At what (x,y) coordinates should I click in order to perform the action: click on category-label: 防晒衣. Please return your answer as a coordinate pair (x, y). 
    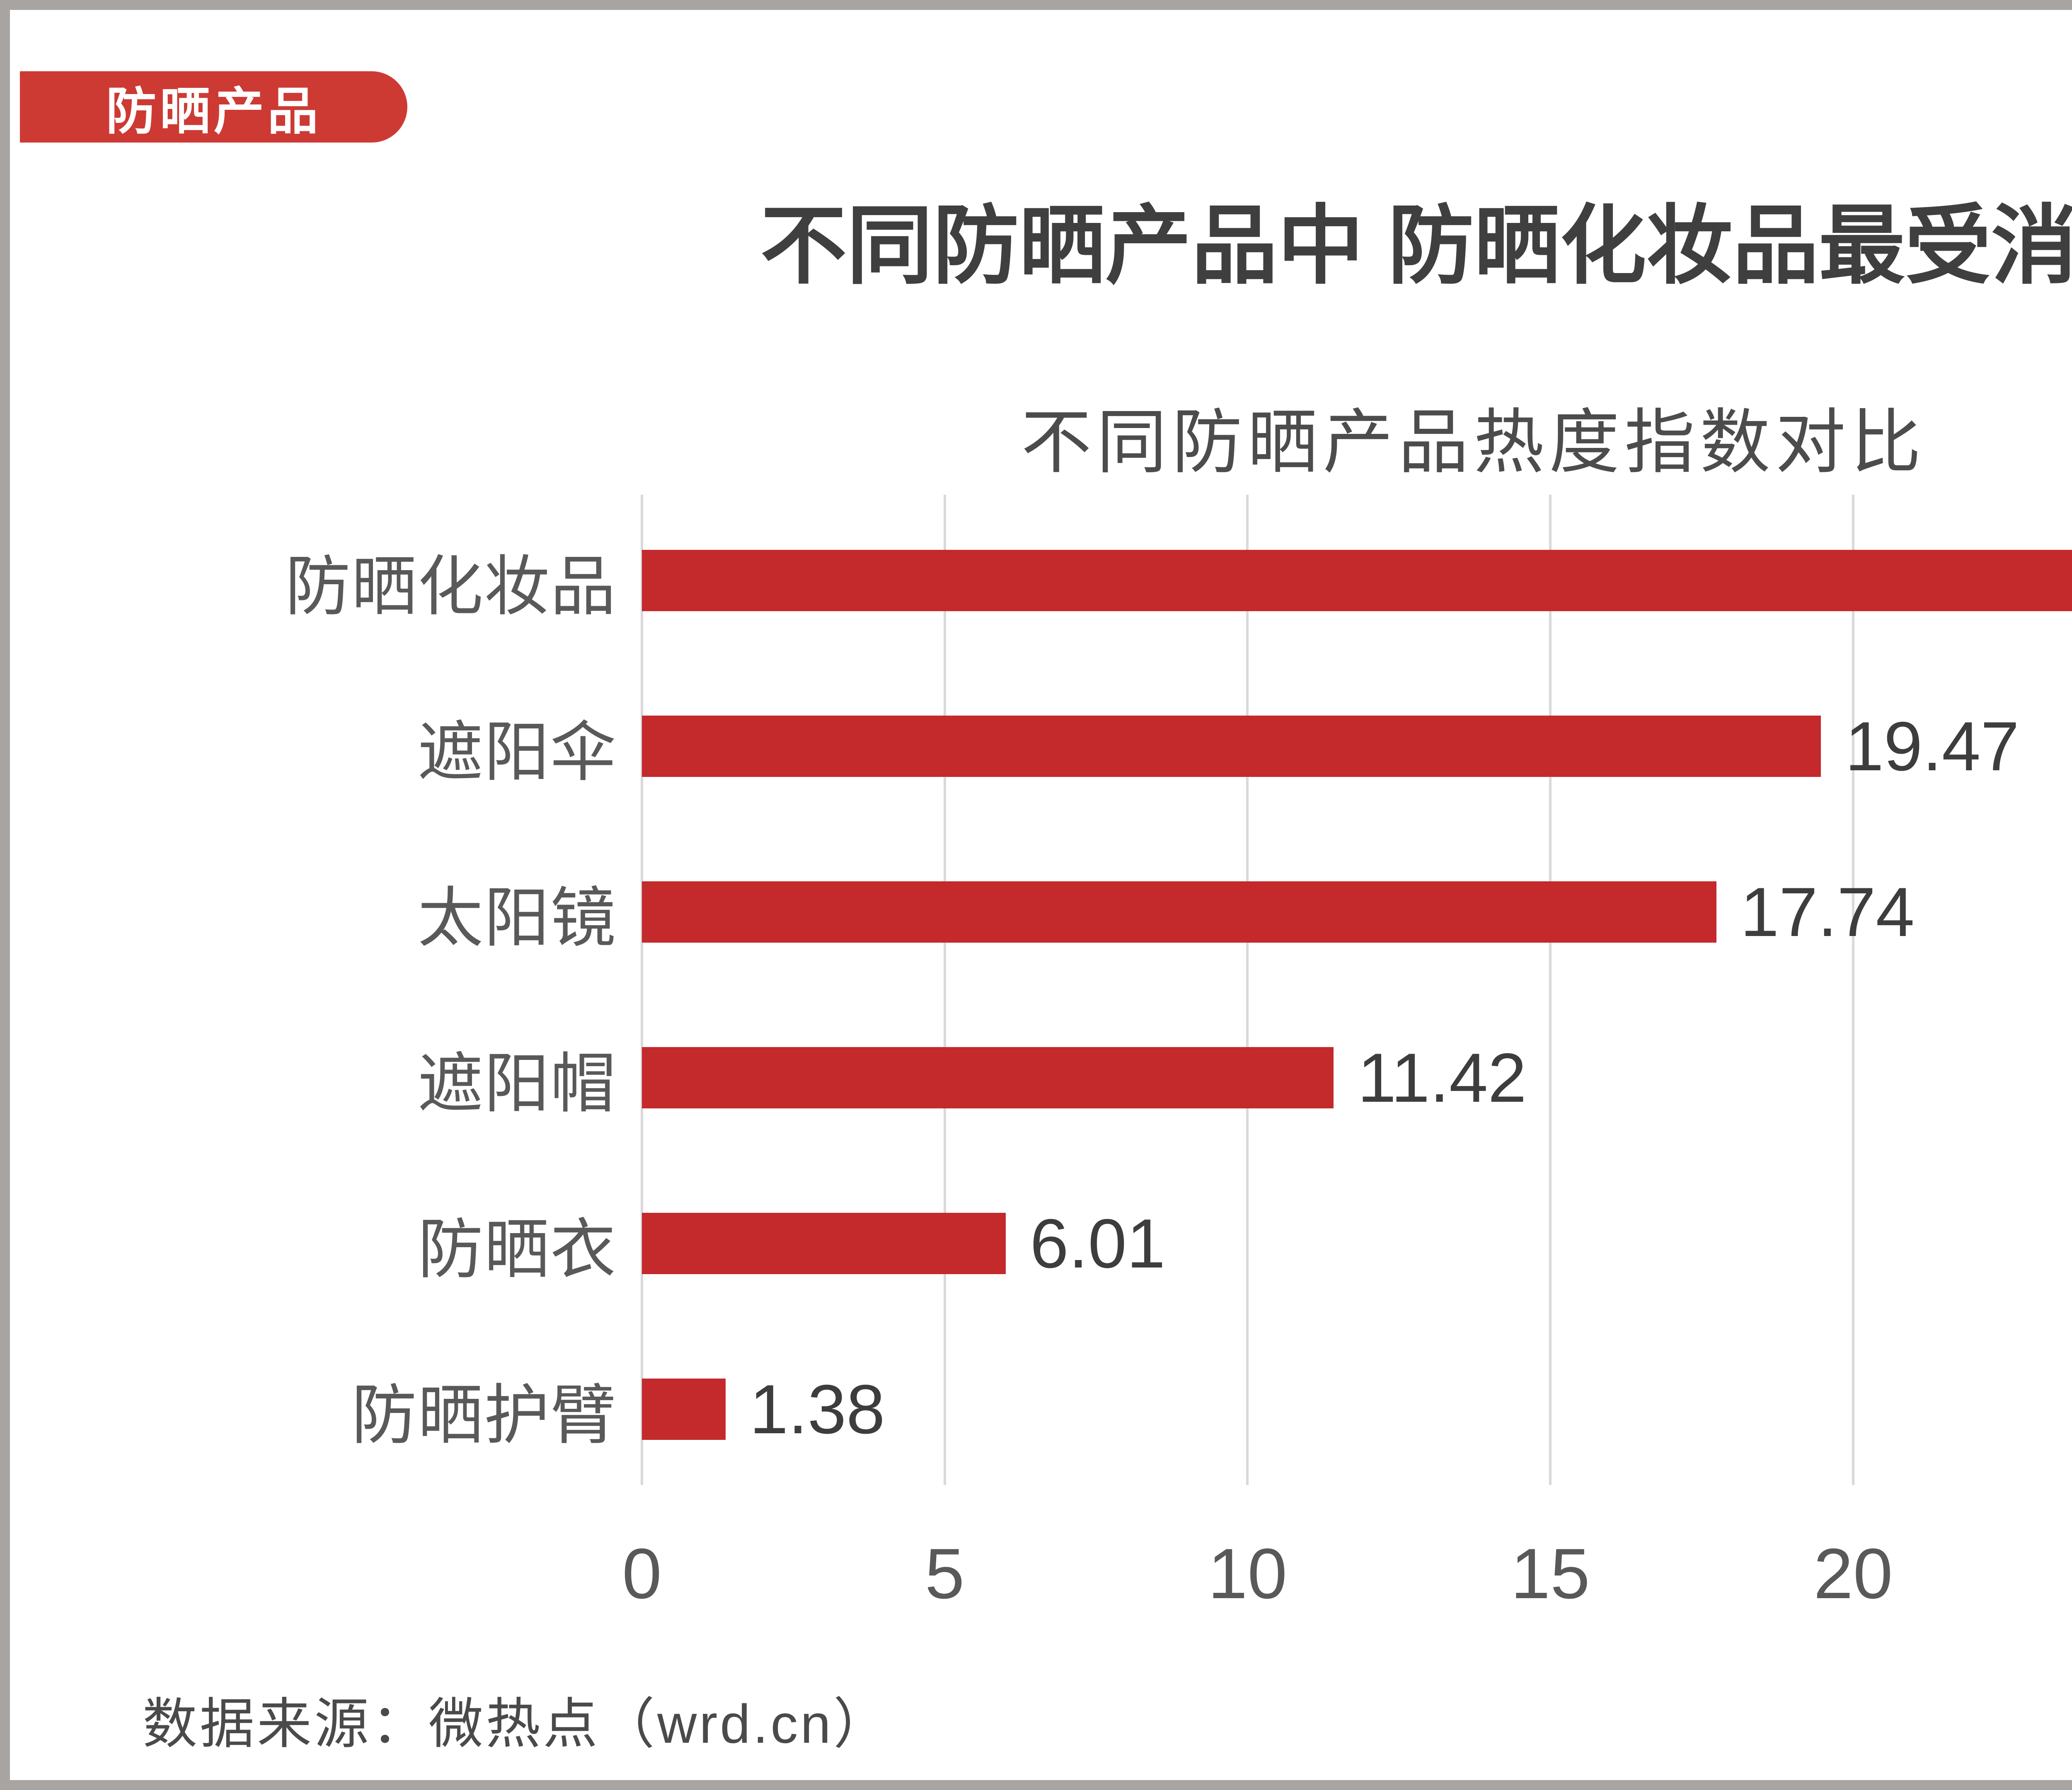
    Looking at the image, I should click on (517, 1249).